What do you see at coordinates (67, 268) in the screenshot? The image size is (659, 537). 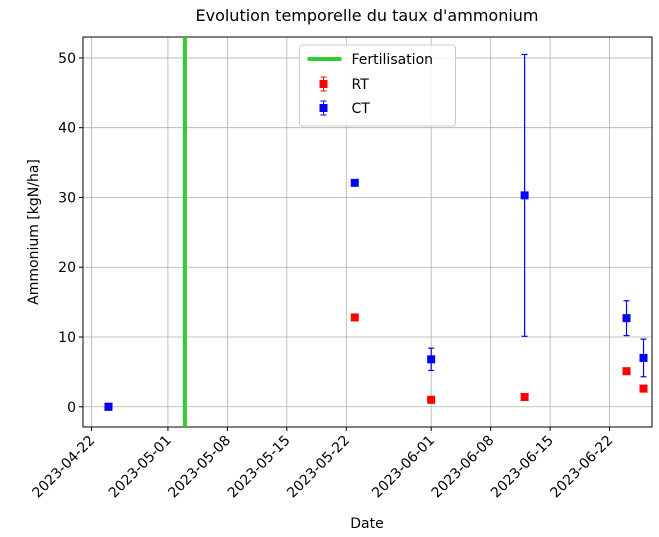 I see `y-tick-label: 20` at bounding box center [67, 268].